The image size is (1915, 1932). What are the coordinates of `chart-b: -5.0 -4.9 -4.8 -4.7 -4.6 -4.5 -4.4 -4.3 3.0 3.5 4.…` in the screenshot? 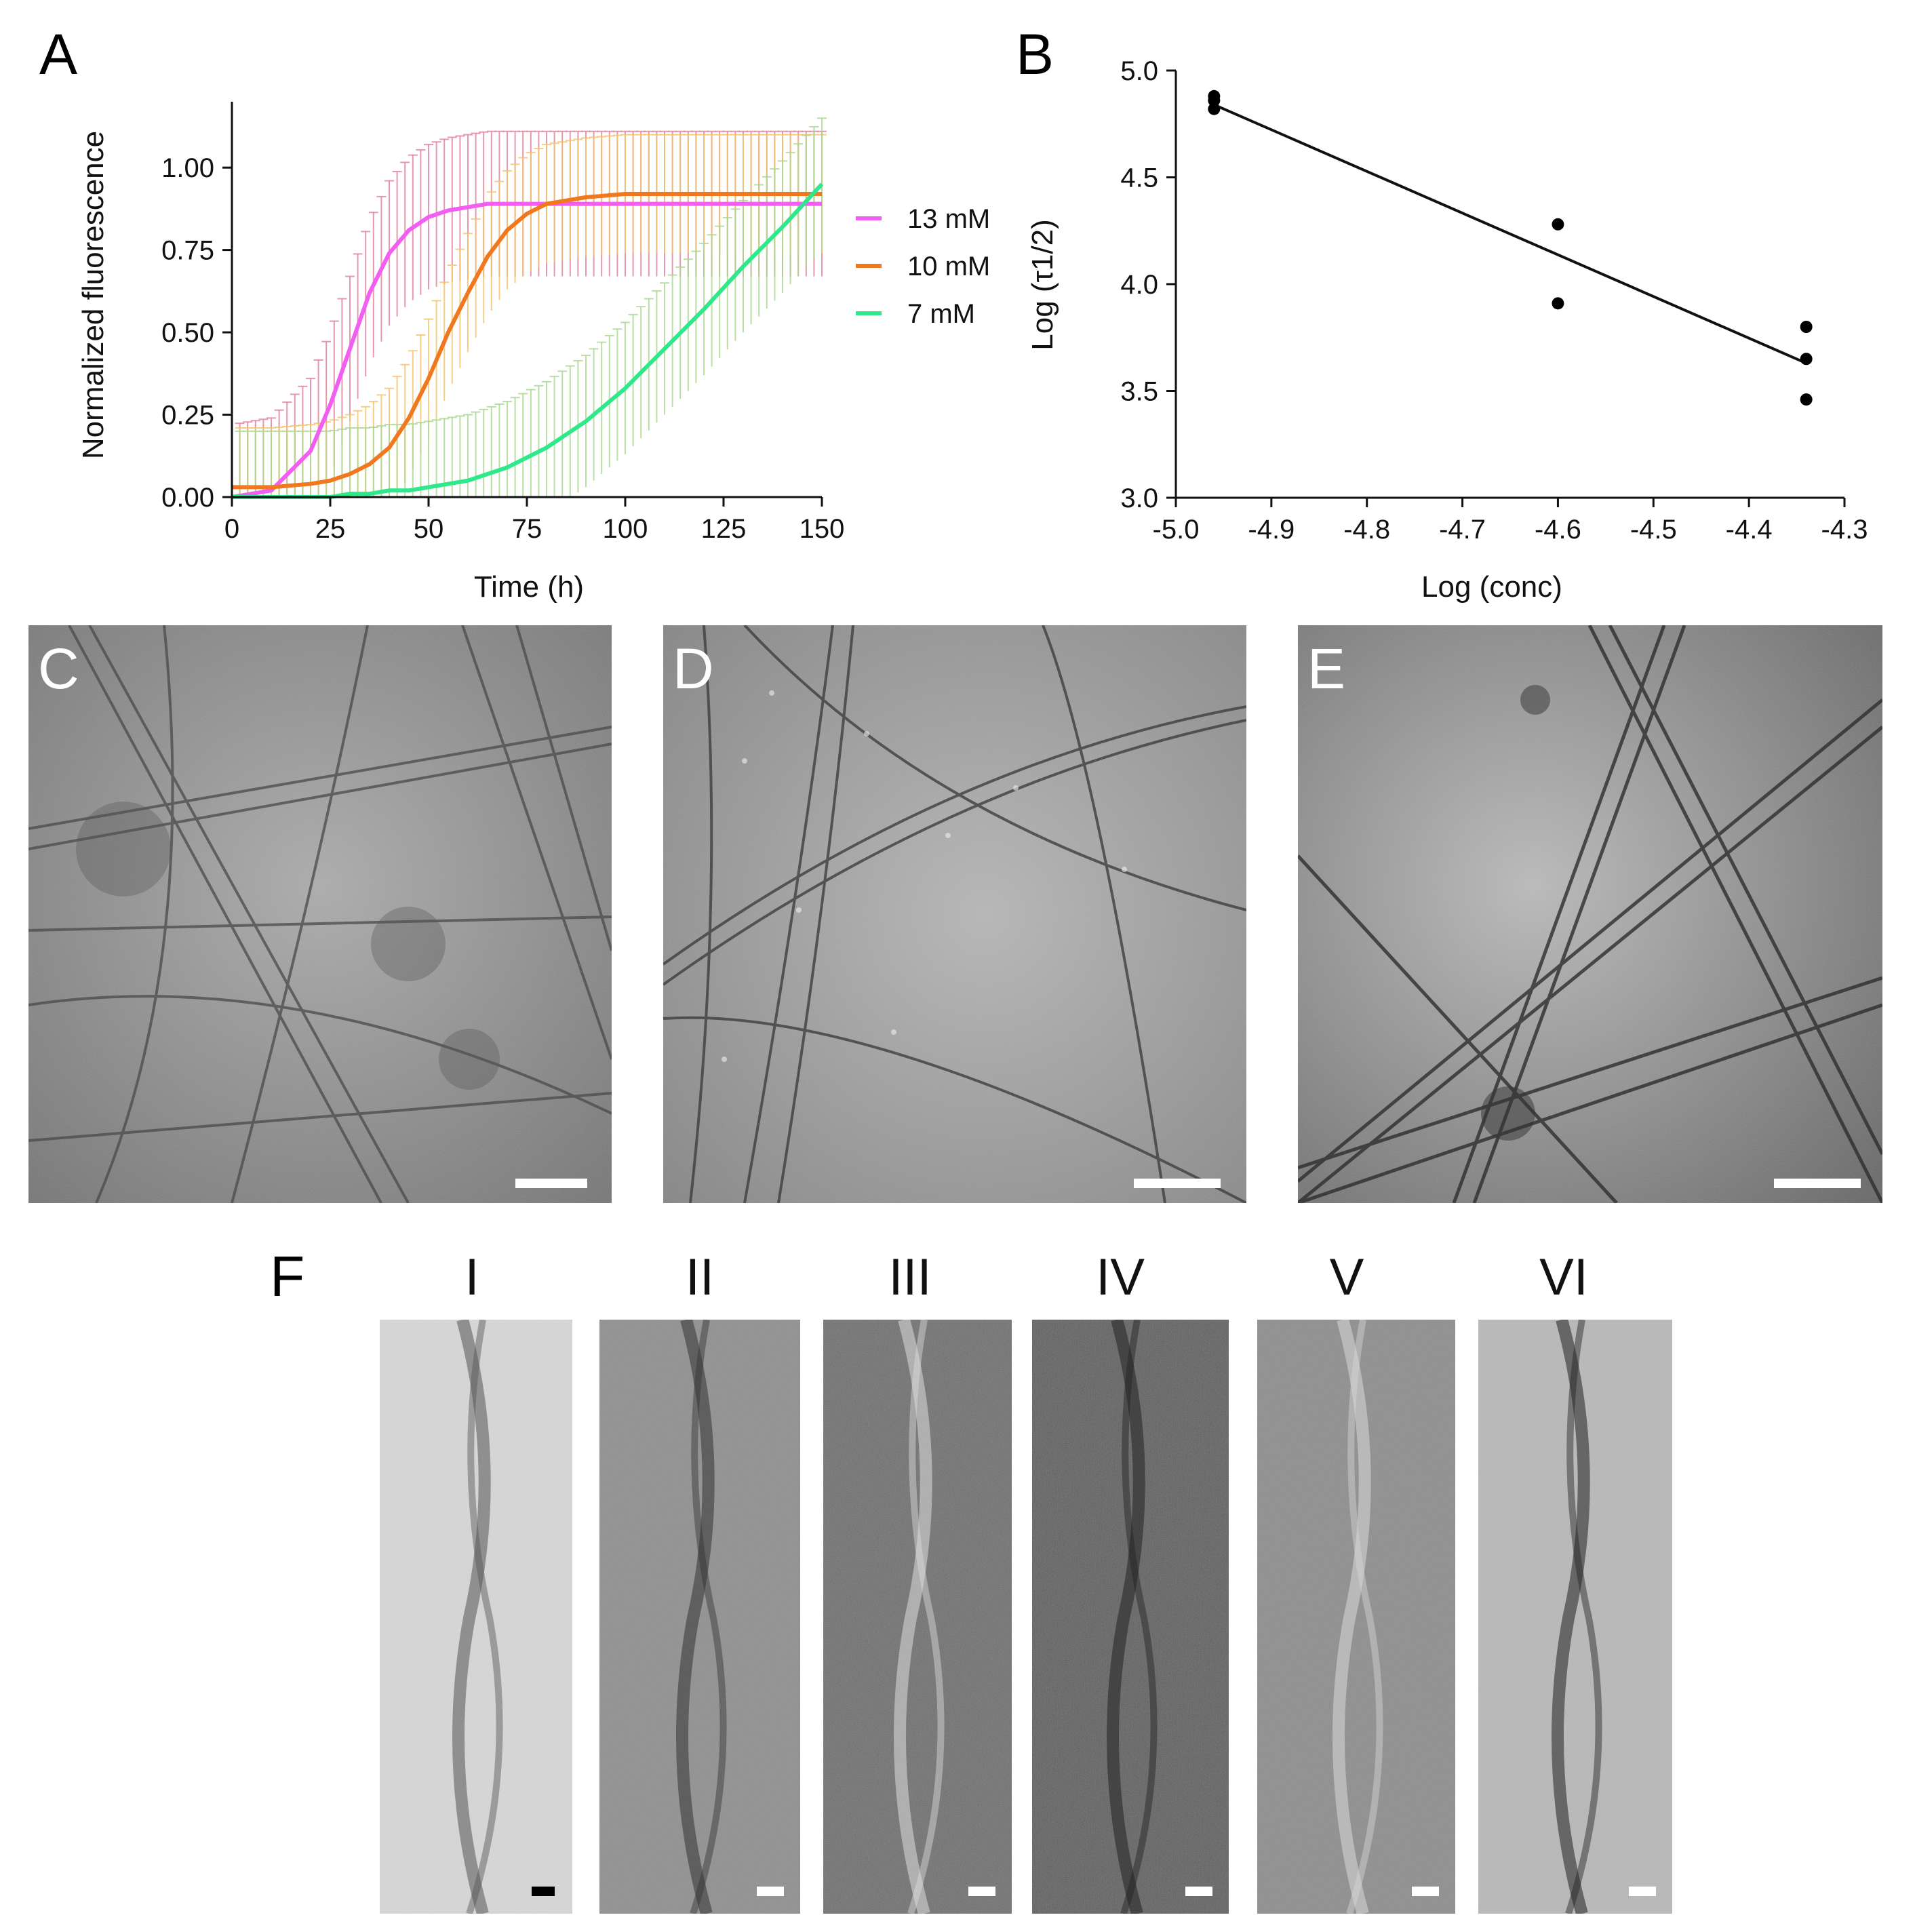 It's located at (1447, 330).